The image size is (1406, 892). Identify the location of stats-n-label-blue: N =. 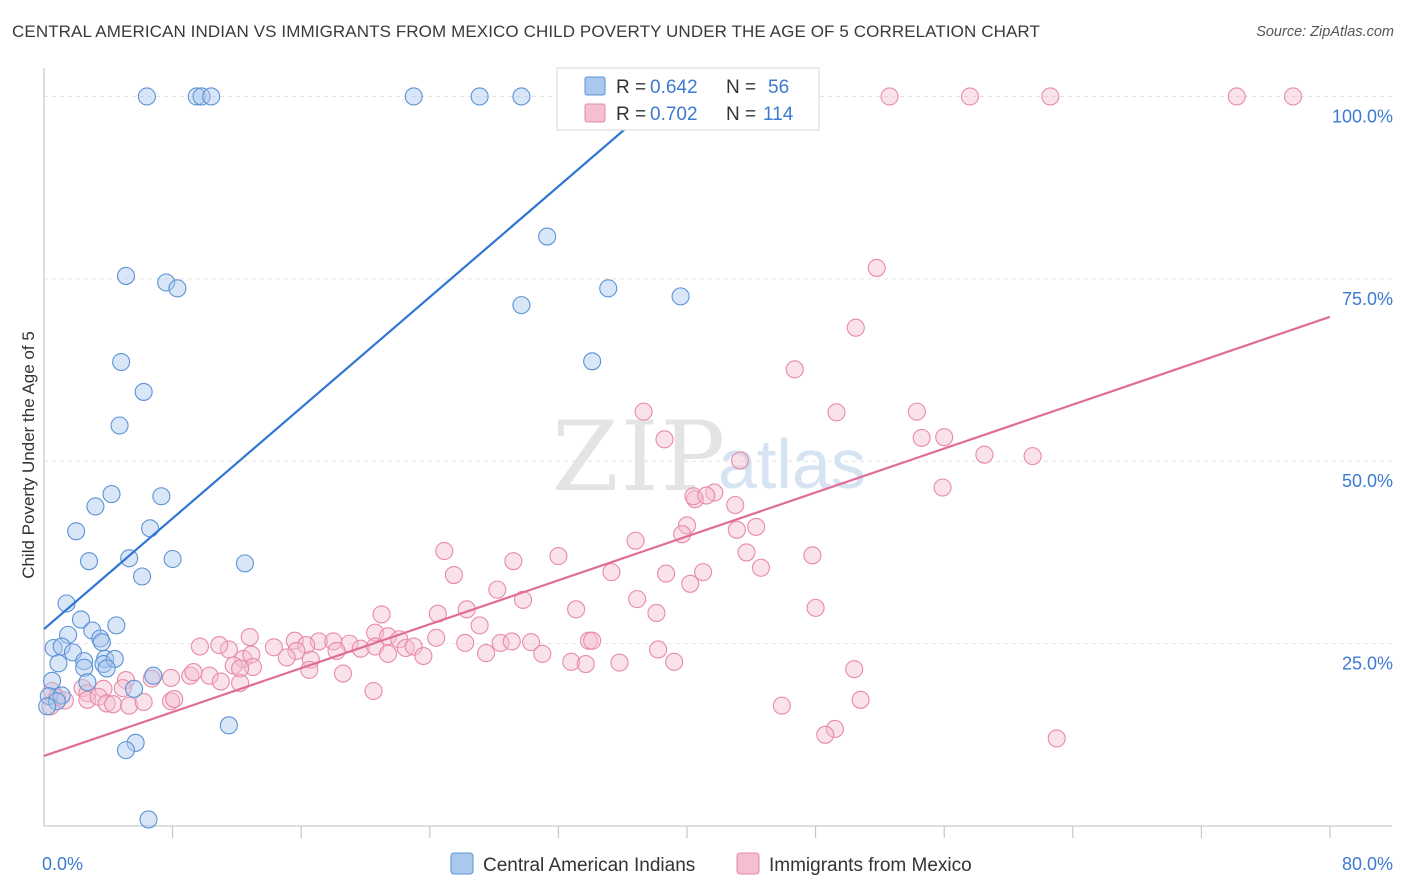
(741, 87).